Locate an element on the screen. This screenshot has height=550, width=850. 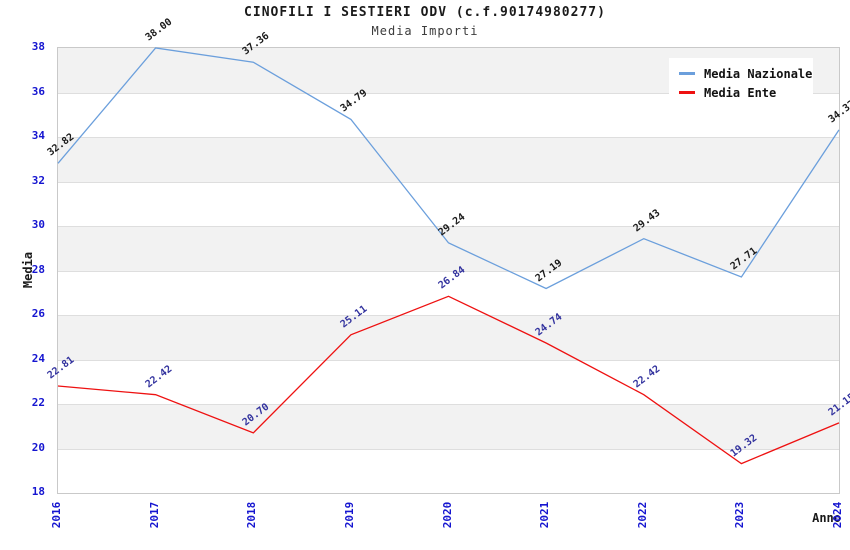
x-axis-label: Anno is located at coordinates (826, 518).